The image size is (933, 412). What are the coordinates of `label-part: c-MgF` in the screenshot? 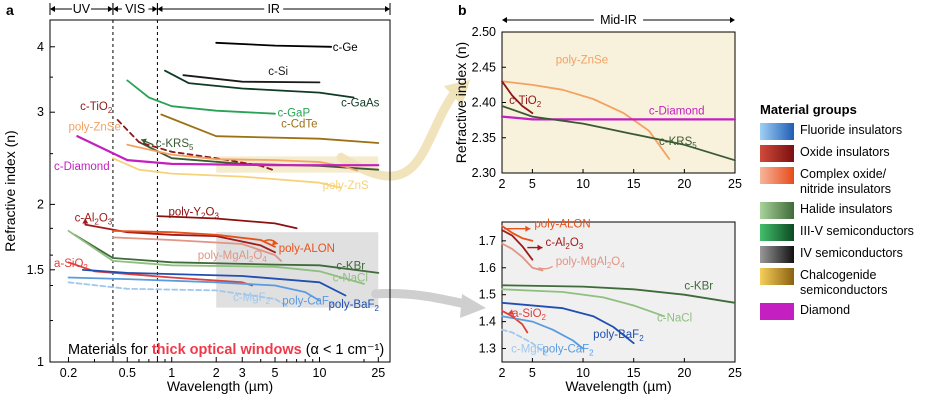 It's located at (249, 298).